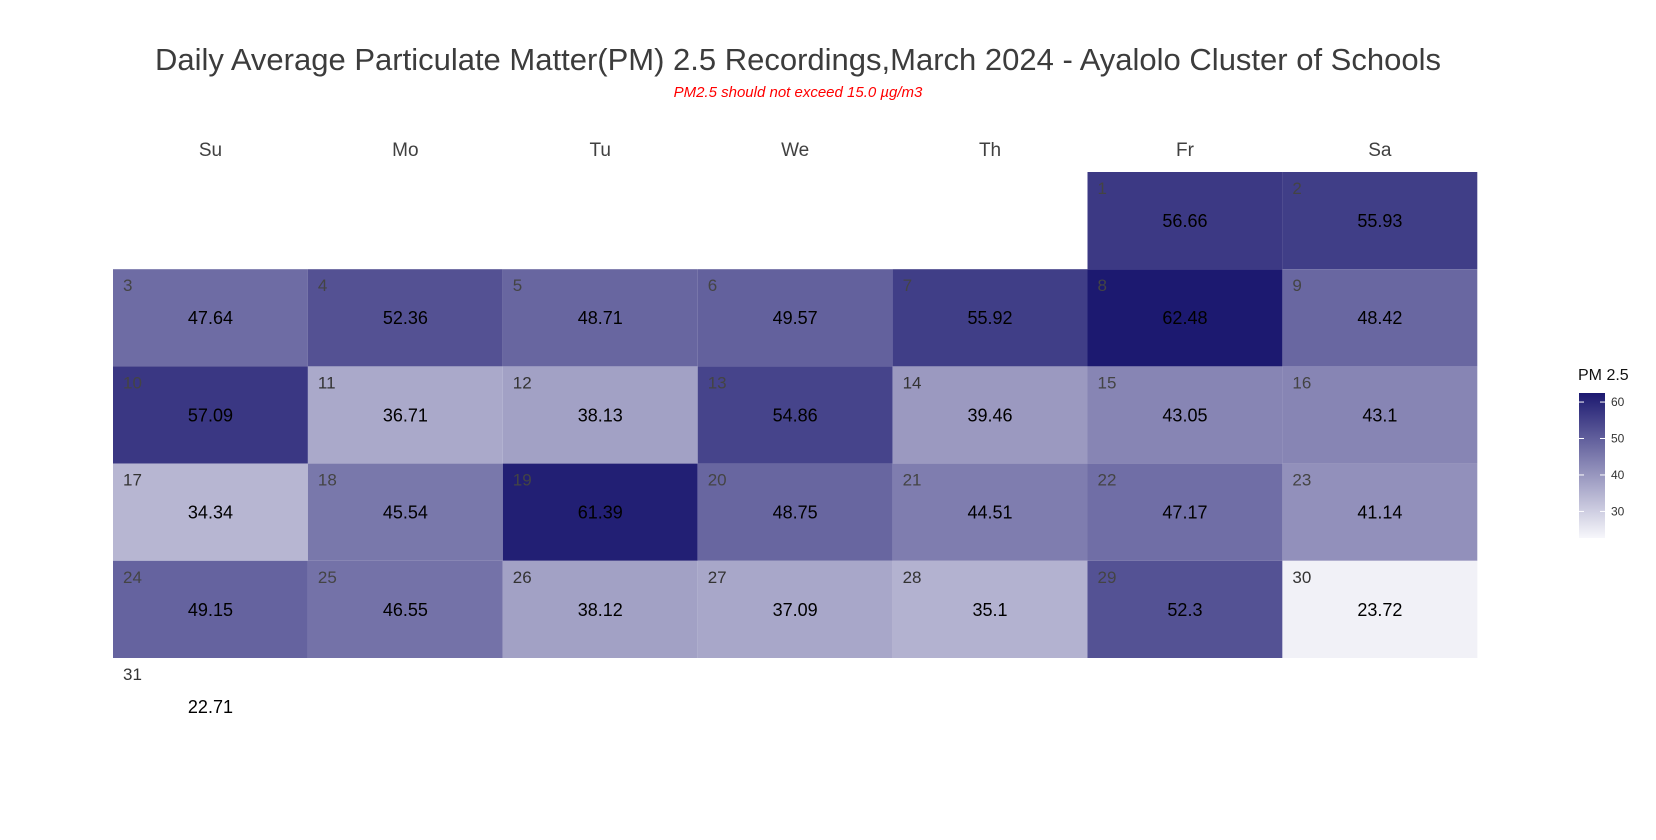 Image resolution: width=1656 pixels, height=840 pixels. What do you see at coordinates (1107, 480) in the screenshot?
I see `day-number: 22` at bounding box center [1107, 480].